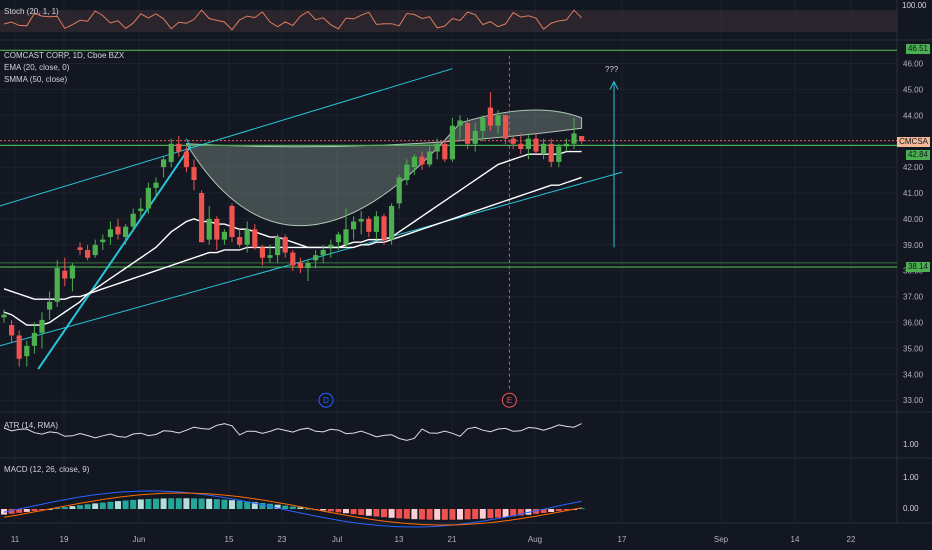 Image resolution: width=932 pixels, height=550 pixels. What do you see at coordinates (911, 477) in the screenshot?
I see `macd-tick-1: 1.00` at bounding box center [911, 477].